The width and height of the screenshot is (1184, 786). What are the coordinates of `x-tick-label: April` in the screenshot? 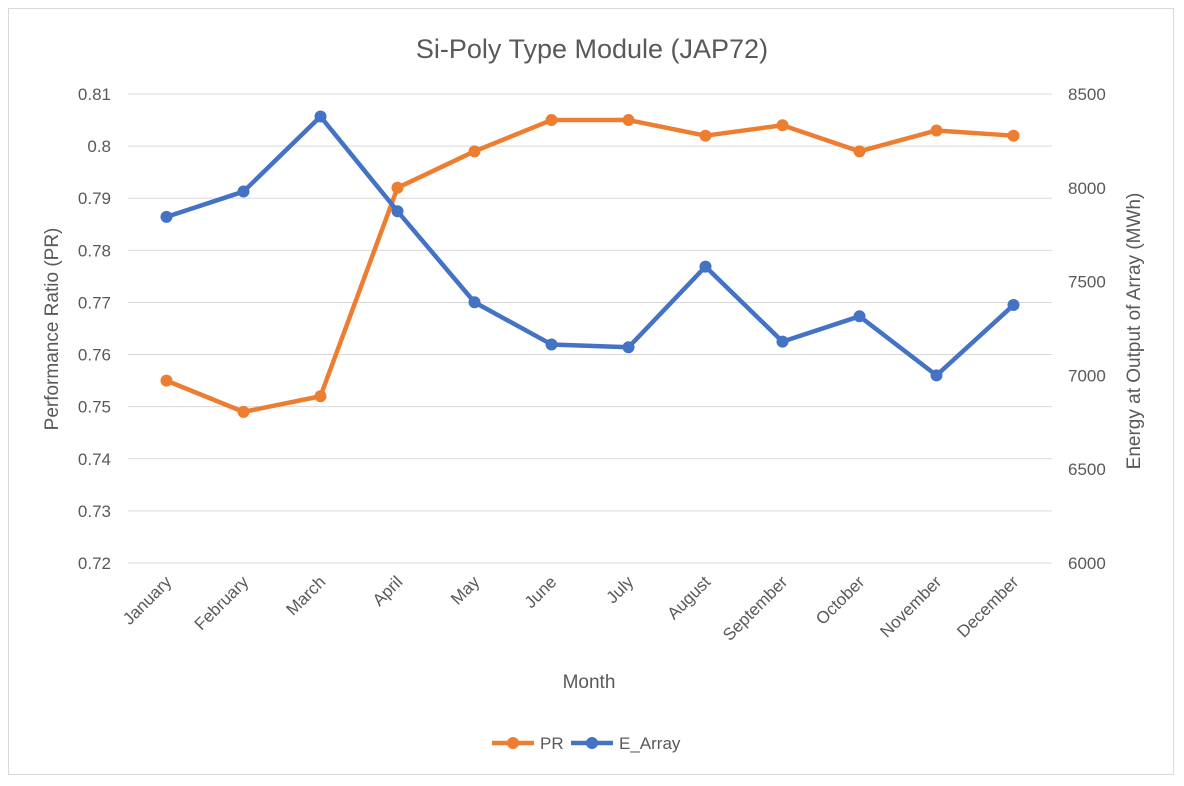 It's located at (387, 590).